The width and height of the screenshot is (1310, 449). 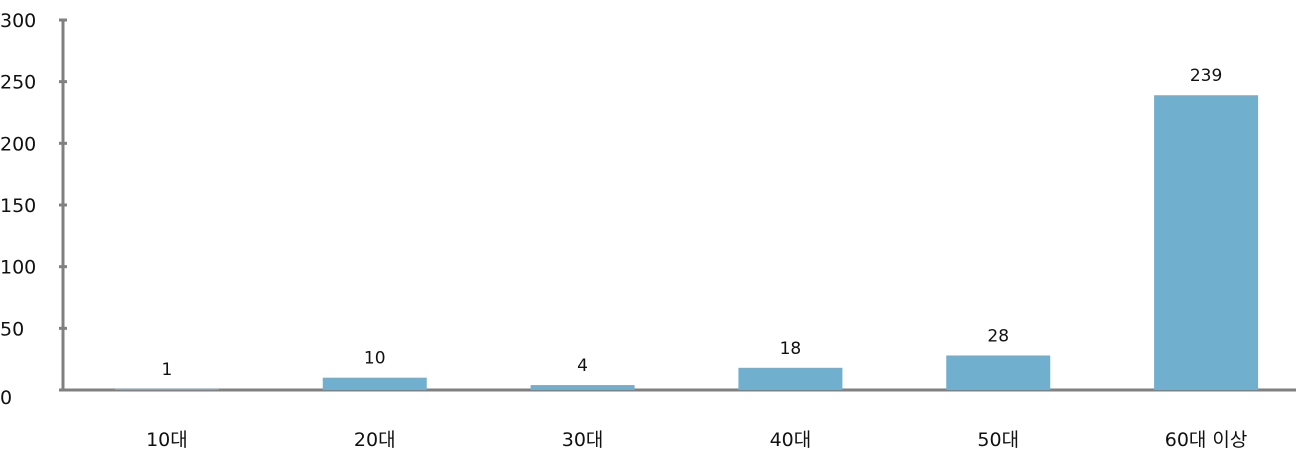 I want to click on y-tick-label: 250, so click(x=18, y=83).